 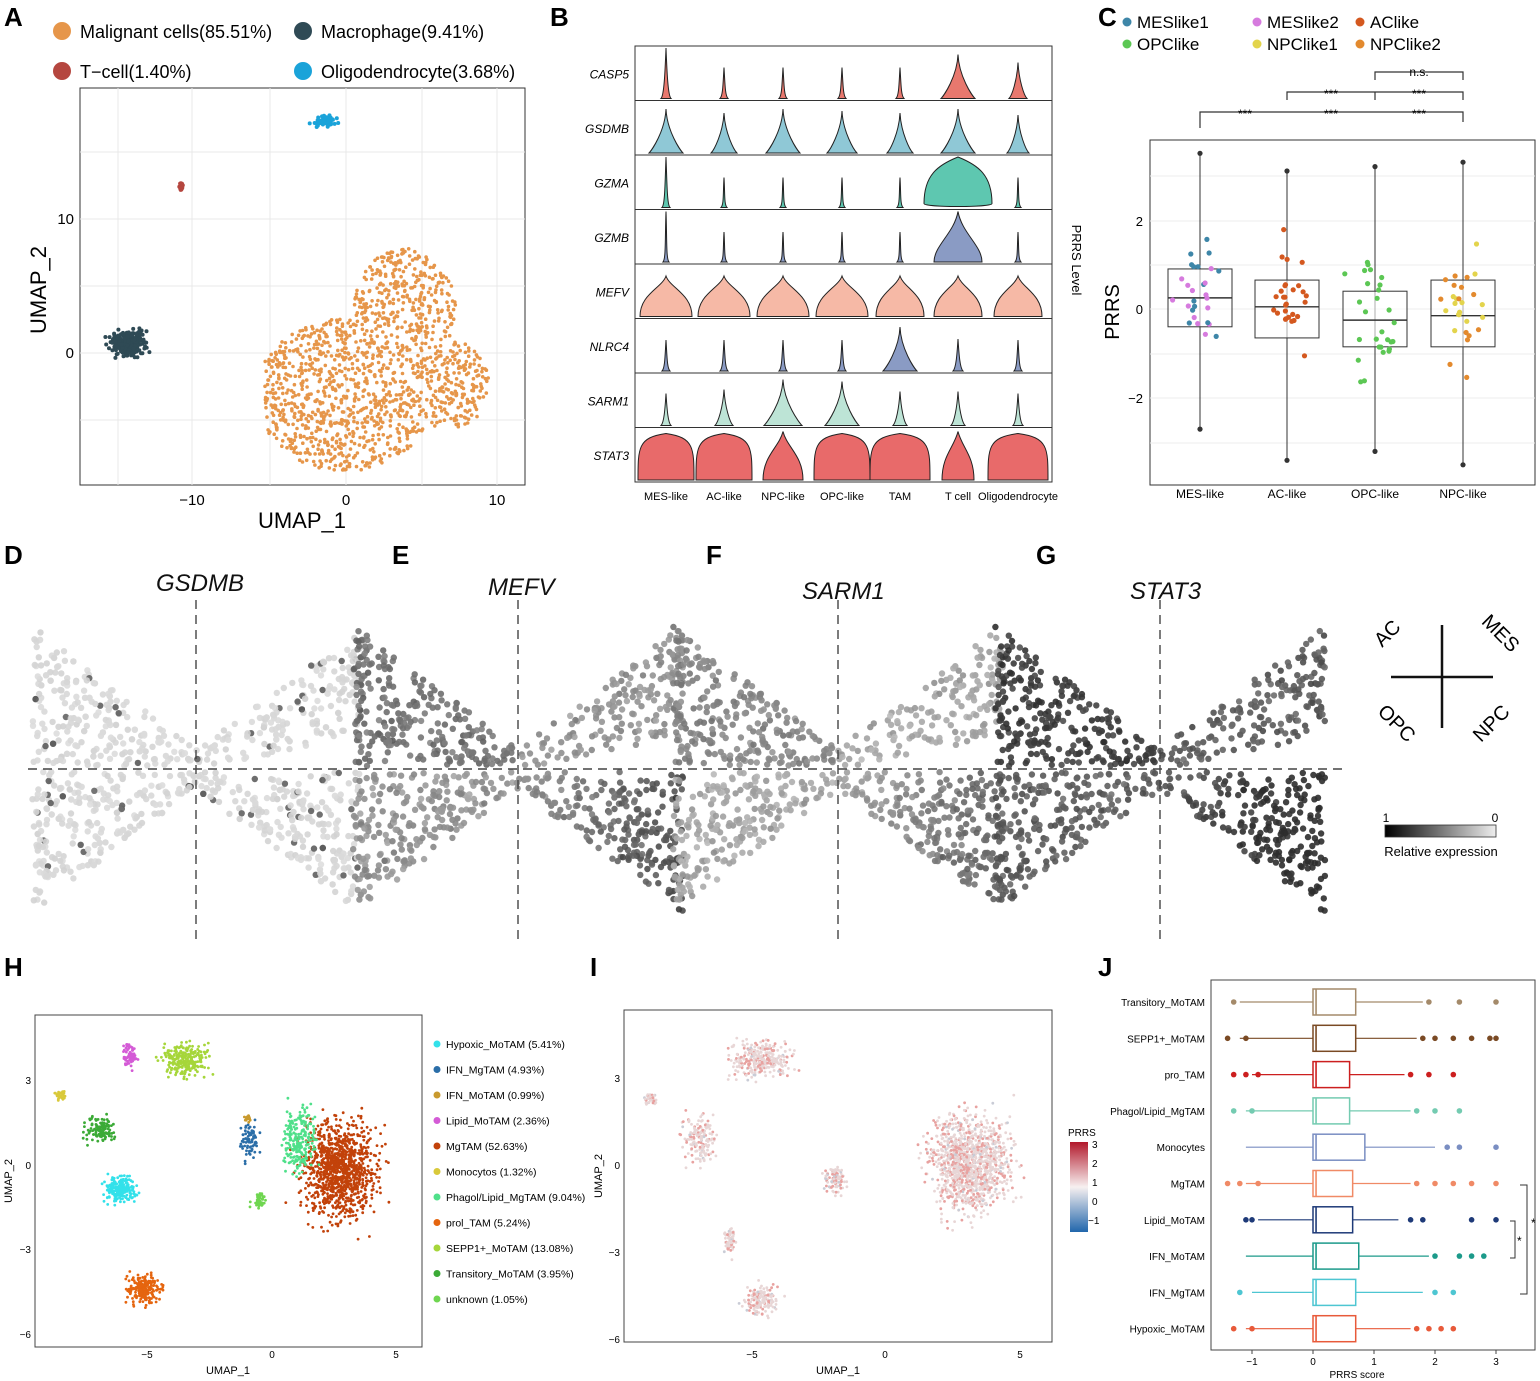 What do you see at coordinates (314, 123) in the screenshot?
I see `umap-point-oligodendrocyte` at bounding box center [314, 123].